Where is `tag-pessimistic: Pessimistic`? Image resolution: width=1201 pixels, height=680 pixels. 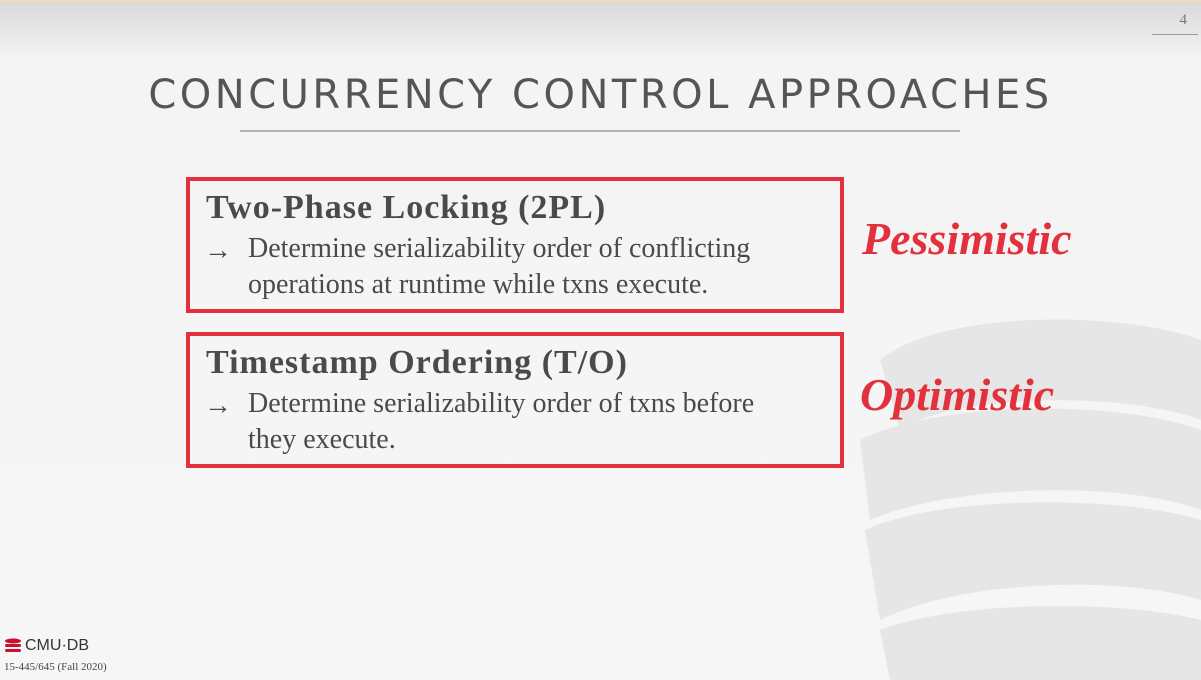 tag-pessimistic: Pessimistic is located at coordinates (967, 238).